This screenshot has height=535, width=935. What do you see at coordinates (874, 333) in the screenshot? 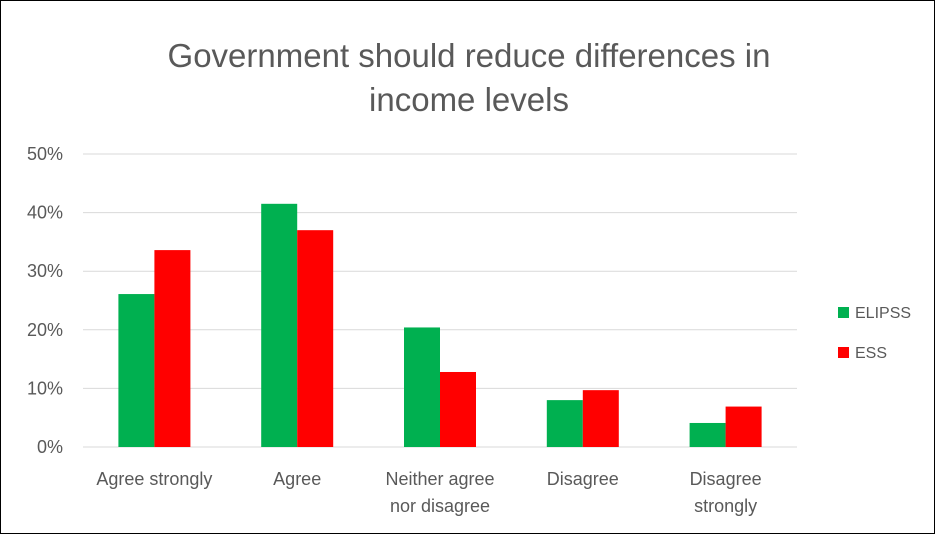
I see `legend: ELIPSS ESS` at bounding box center [874, 333].